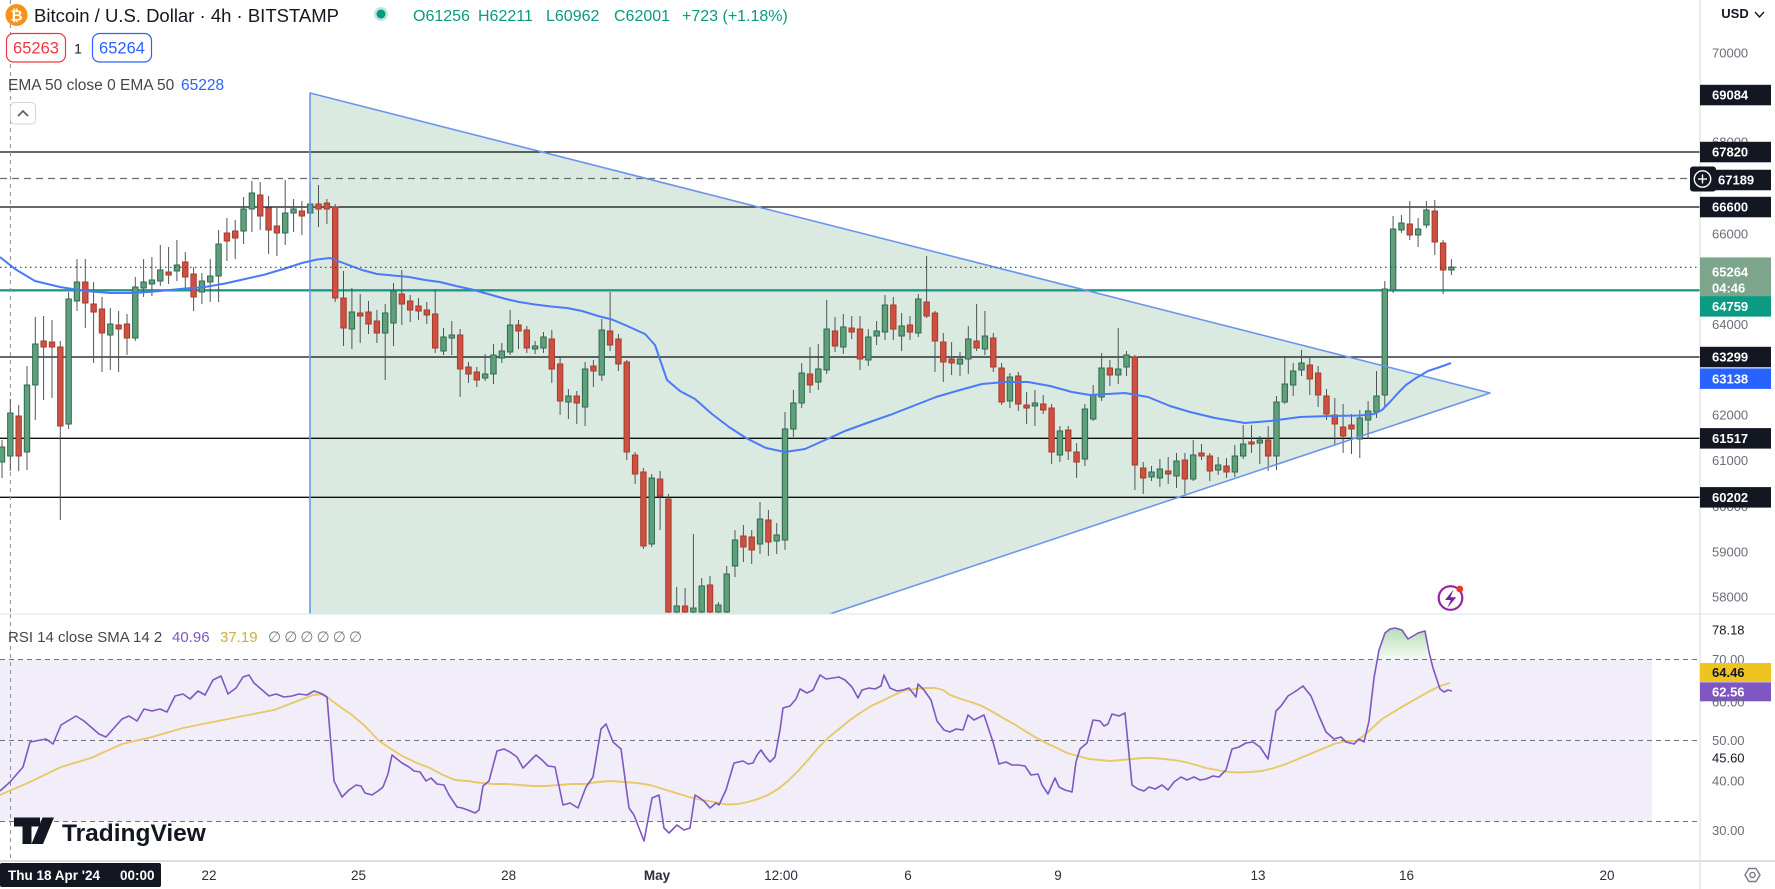 This screenshot has height=889, width=1775. What do you see at coordinates (137, 875) in the screenshot?
I see `svg-text: 00:00` at bounding box center [137, 875].